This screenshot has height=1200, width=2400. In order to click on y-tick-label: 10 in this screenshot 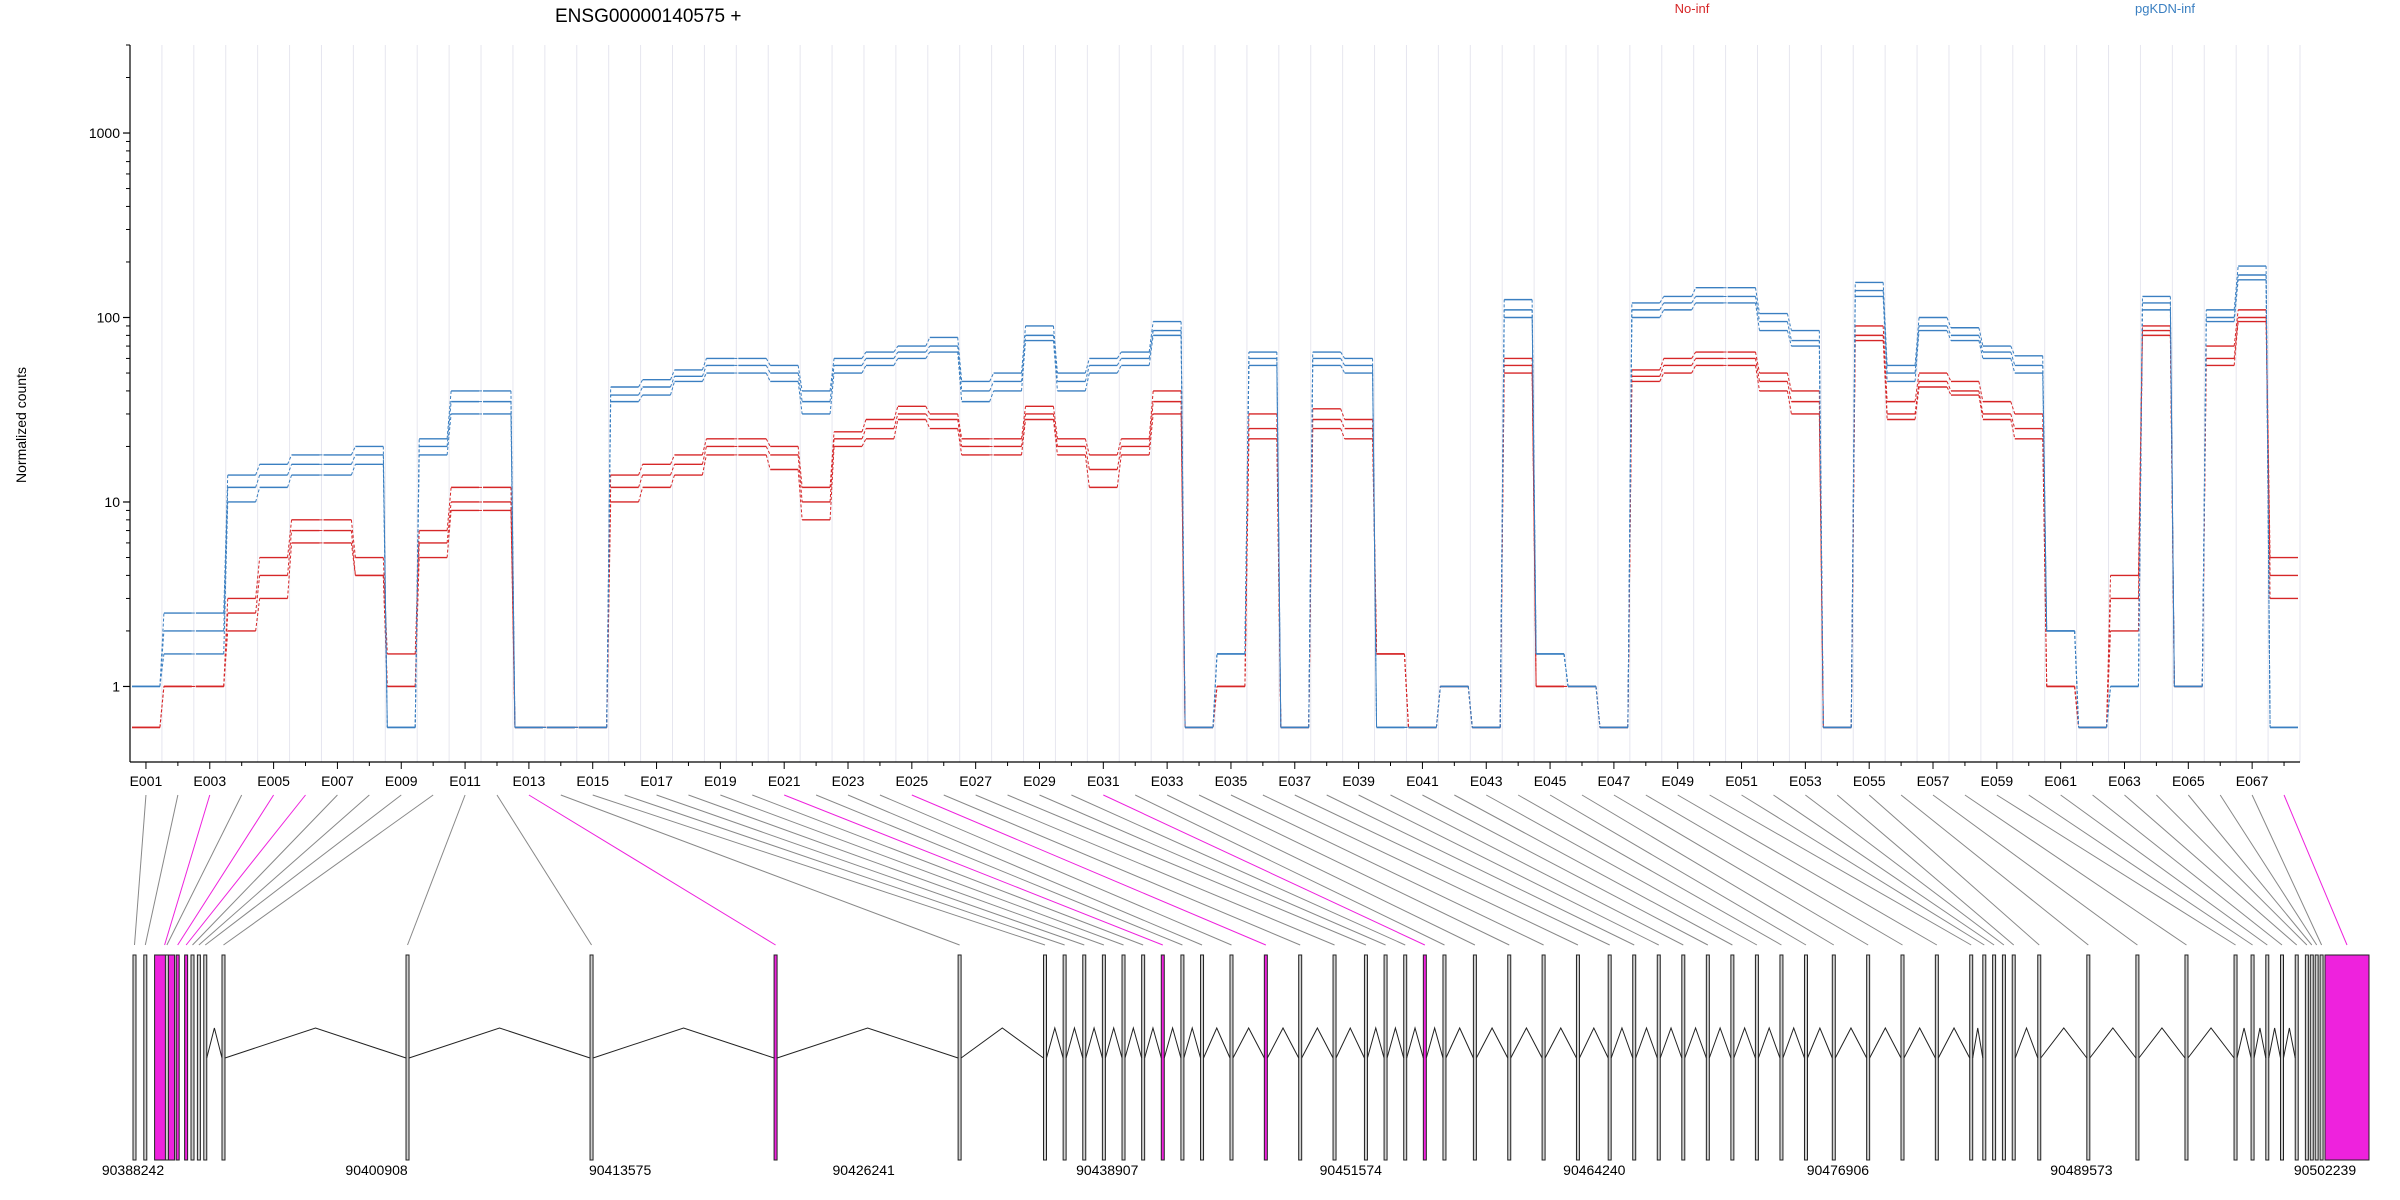, I will do `click(112, 502)`.